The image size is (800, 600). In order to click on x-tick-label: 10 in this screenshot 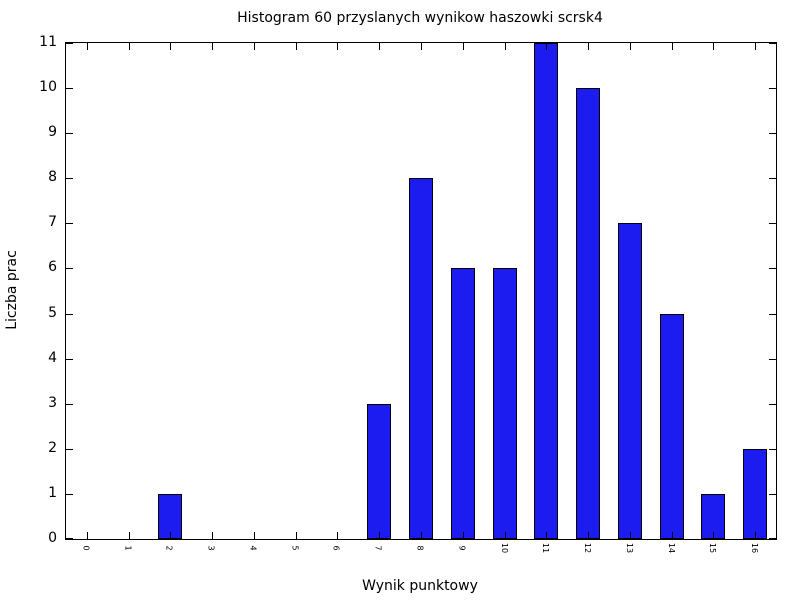, I will do `click(504, 548)`.